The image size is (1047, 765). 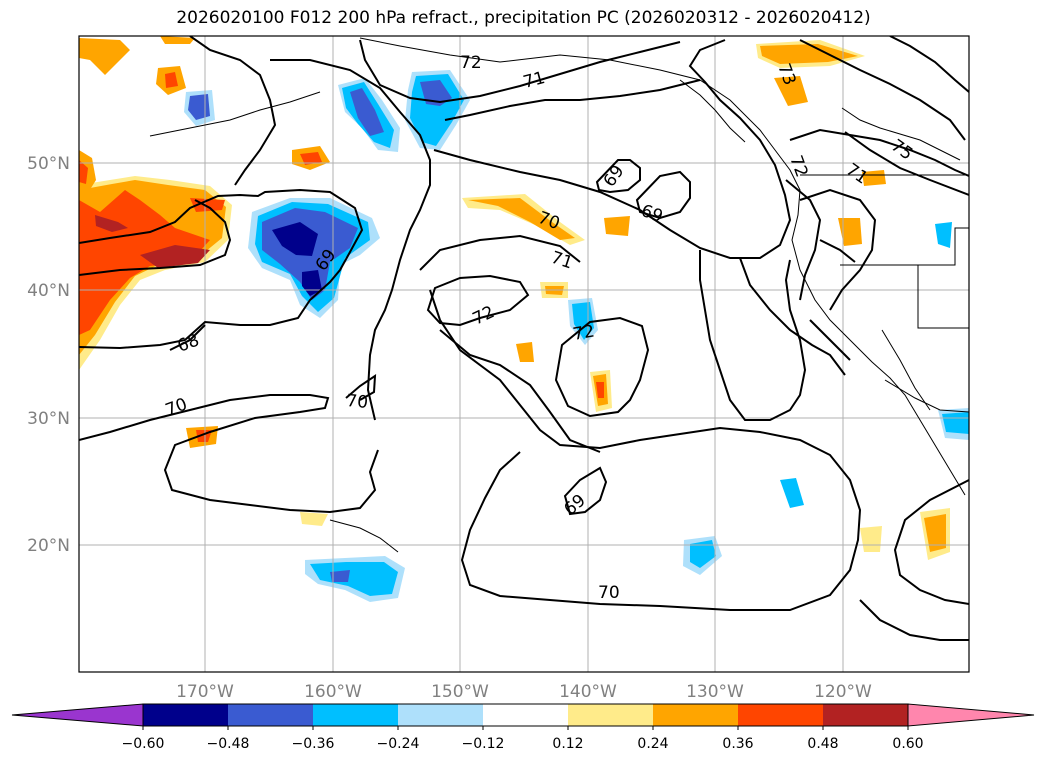 I want to click on precip-west-core, so click(x=175, y=256).